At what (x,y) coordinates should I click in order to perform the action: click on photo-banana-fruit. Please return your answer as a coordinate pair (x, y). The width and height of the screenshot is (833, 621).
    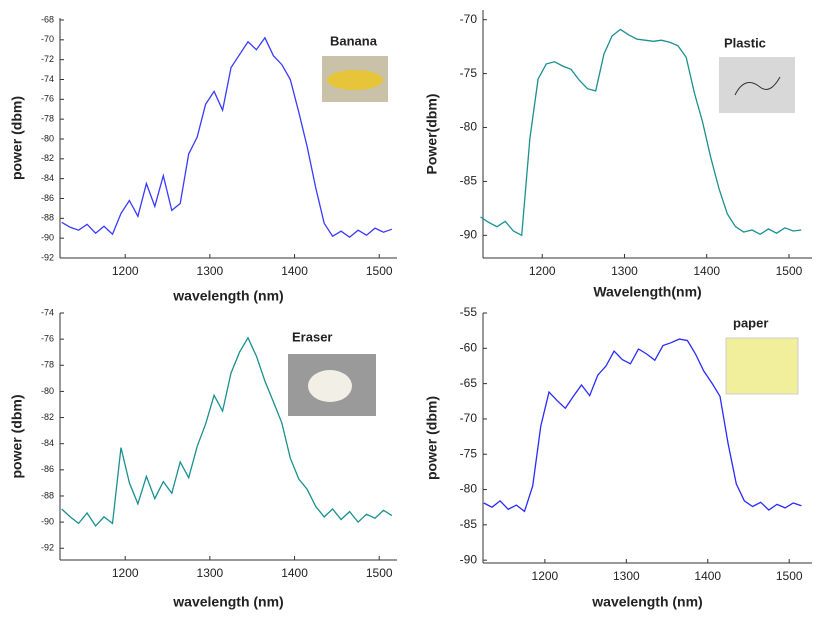
    Looking at the image, I should click on (355, 80).